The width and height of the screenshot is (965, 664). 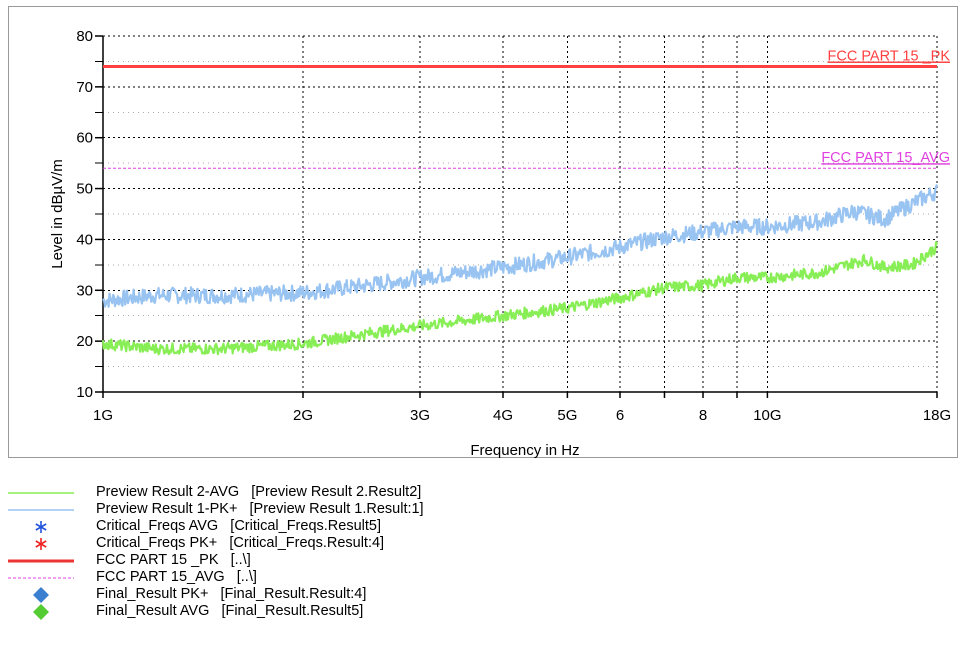 What do you see at coordinates (103, 415) in the screenshot?
I see `x-tick-label: 1G` at bounding box center [103, 415].